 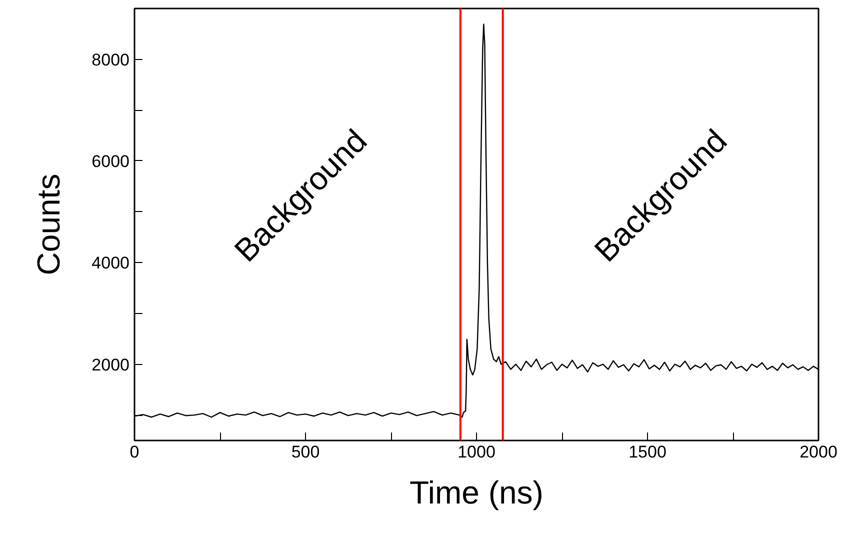 I want to click on x-tick-label: 500, so click(x=305, y=452).